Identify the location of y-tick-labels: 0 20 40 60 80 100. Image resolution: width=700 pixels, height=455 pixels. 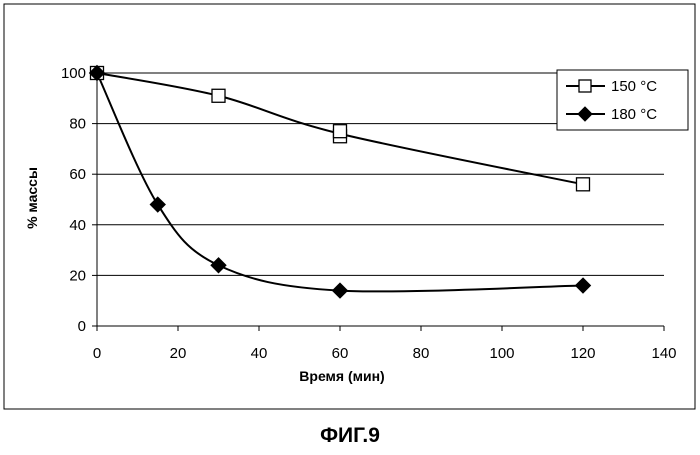
(73, 200).